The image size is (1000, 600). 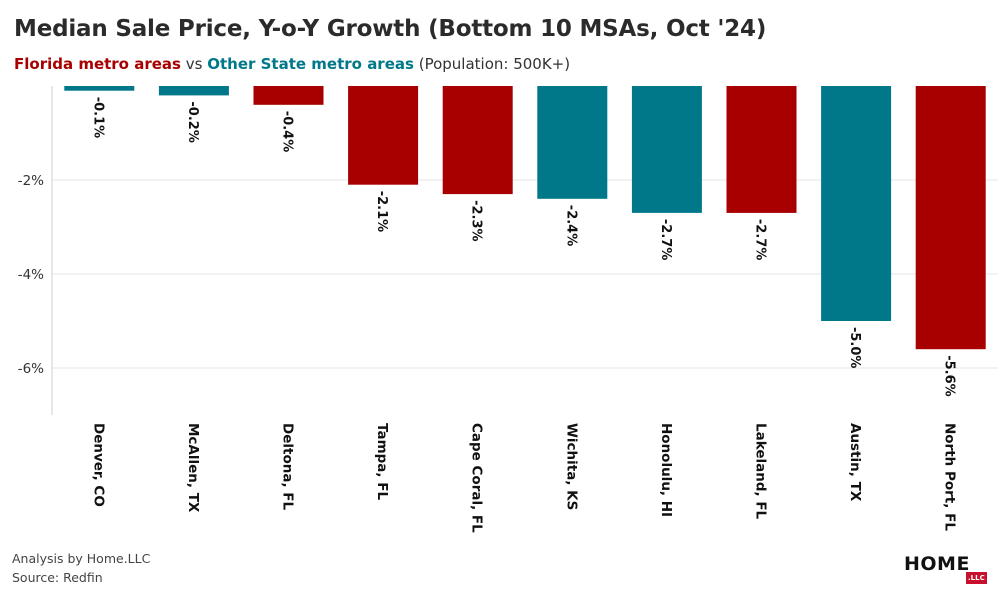 I want to click on legend-population: (Population: 500K+), so click(x=494, y=64).